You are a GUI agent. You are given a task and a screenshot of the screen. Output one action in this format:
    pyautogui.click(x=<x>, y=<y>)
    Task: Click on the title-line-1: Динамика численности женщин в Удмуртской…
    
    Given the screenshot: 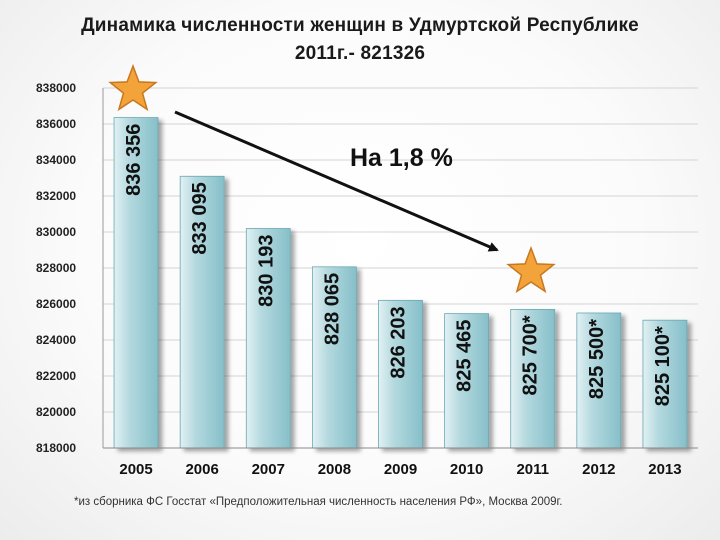 What is the action you would take?
    pyautogui.click(x=360, y=25)
    